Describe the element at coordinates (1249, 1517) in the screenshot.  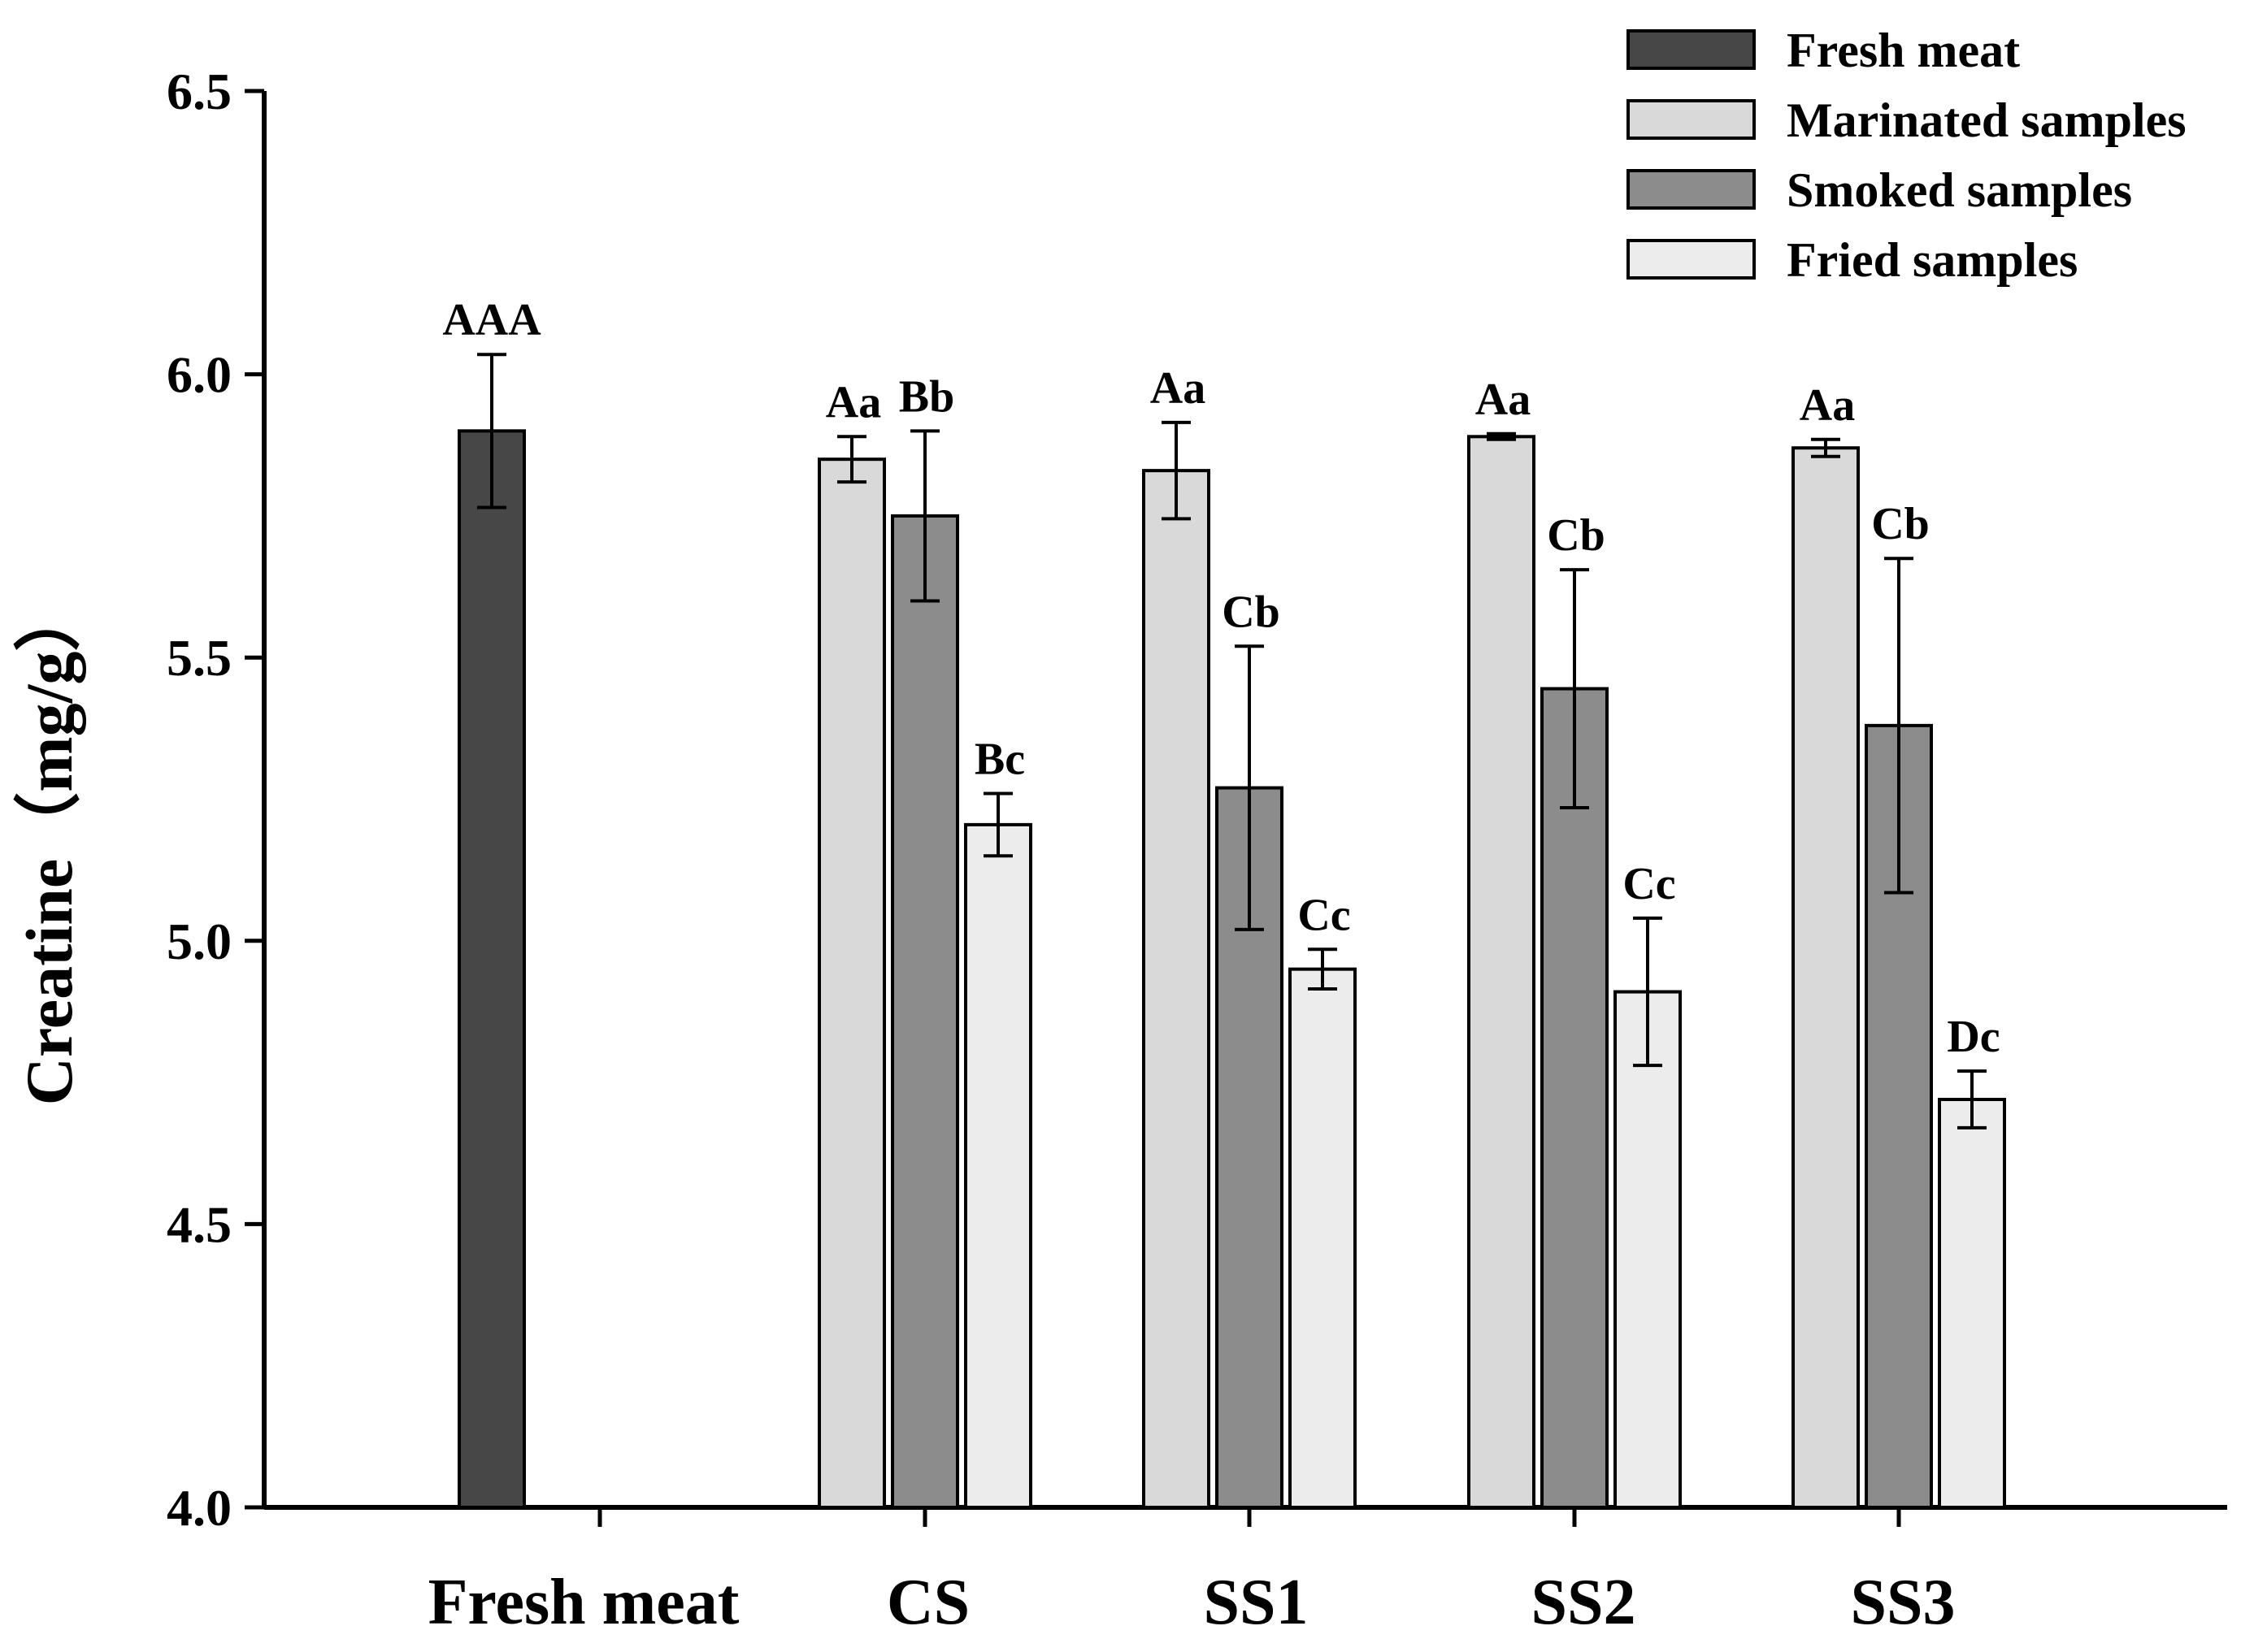
I see `x-ticks` at that location.